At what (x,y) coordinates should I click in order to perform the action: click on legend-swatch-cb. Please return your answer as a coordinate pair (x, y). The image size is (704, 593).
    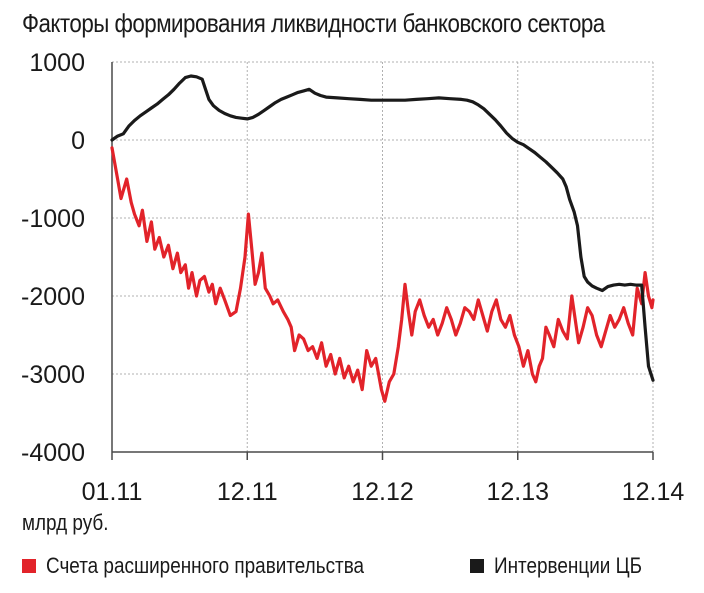
    Looking at the image, I should click on (477, 566).